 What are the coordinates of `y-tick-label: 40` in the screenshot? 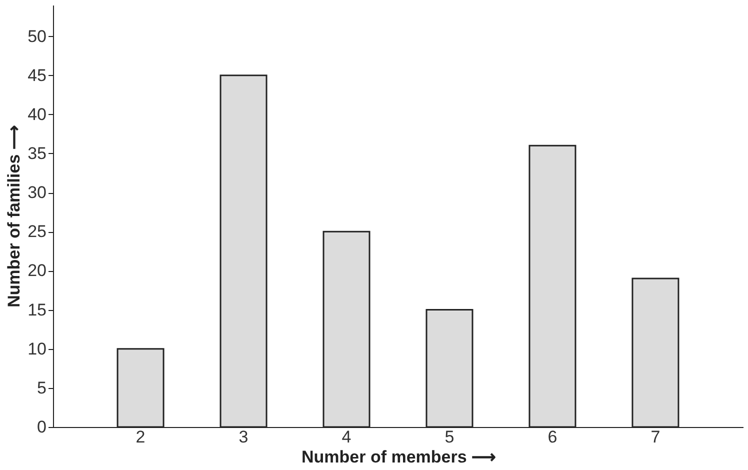 It's located at (37, 114).